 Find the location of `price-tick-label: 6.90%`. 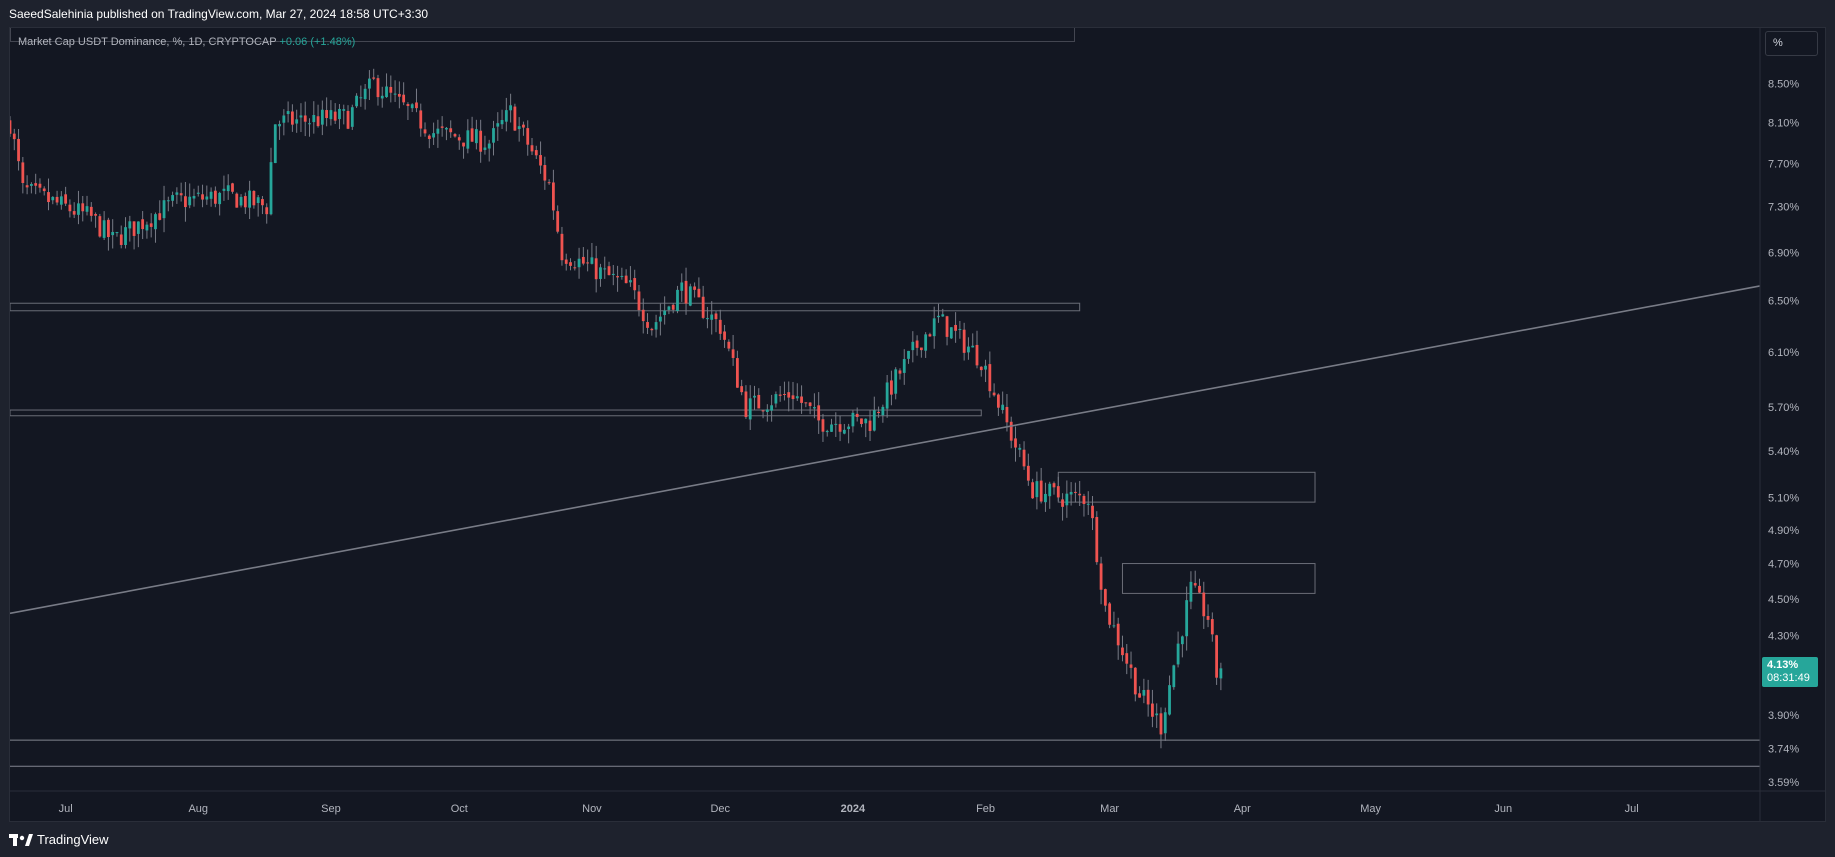

price-tick-label: 6.90% is located at coordinates (1783, 253).